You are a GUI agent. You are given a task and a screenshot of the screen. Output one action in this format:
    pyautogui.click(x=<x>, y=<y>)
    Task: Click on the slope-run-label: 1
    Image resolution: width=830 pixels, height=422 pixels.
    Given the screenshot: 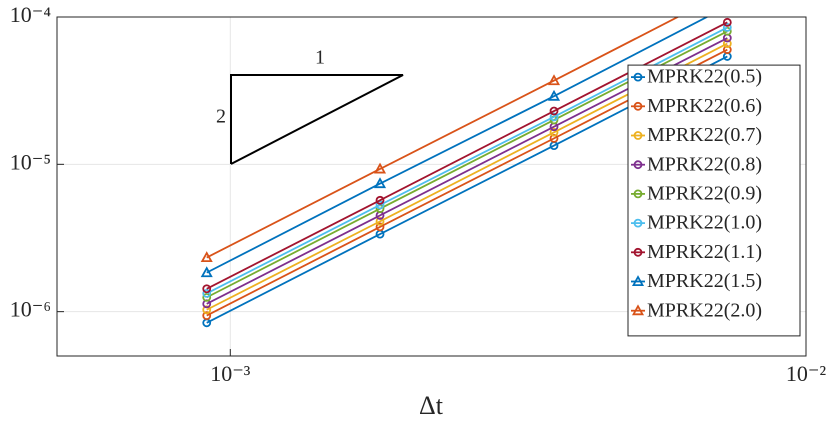 What is the action you would take?
    pyautogui.click(x=320, y=58)
    